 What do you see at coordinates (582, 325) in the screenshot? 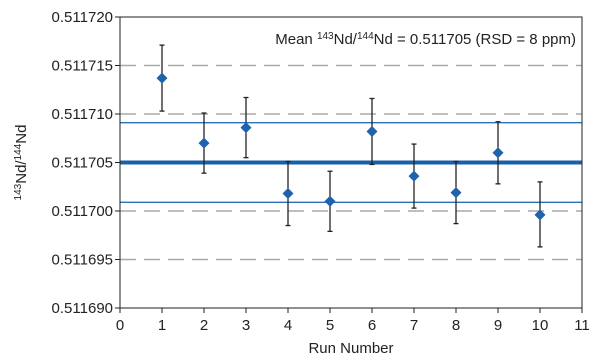
I see `x-tick-label: 11` at bounding box center [582, 325].